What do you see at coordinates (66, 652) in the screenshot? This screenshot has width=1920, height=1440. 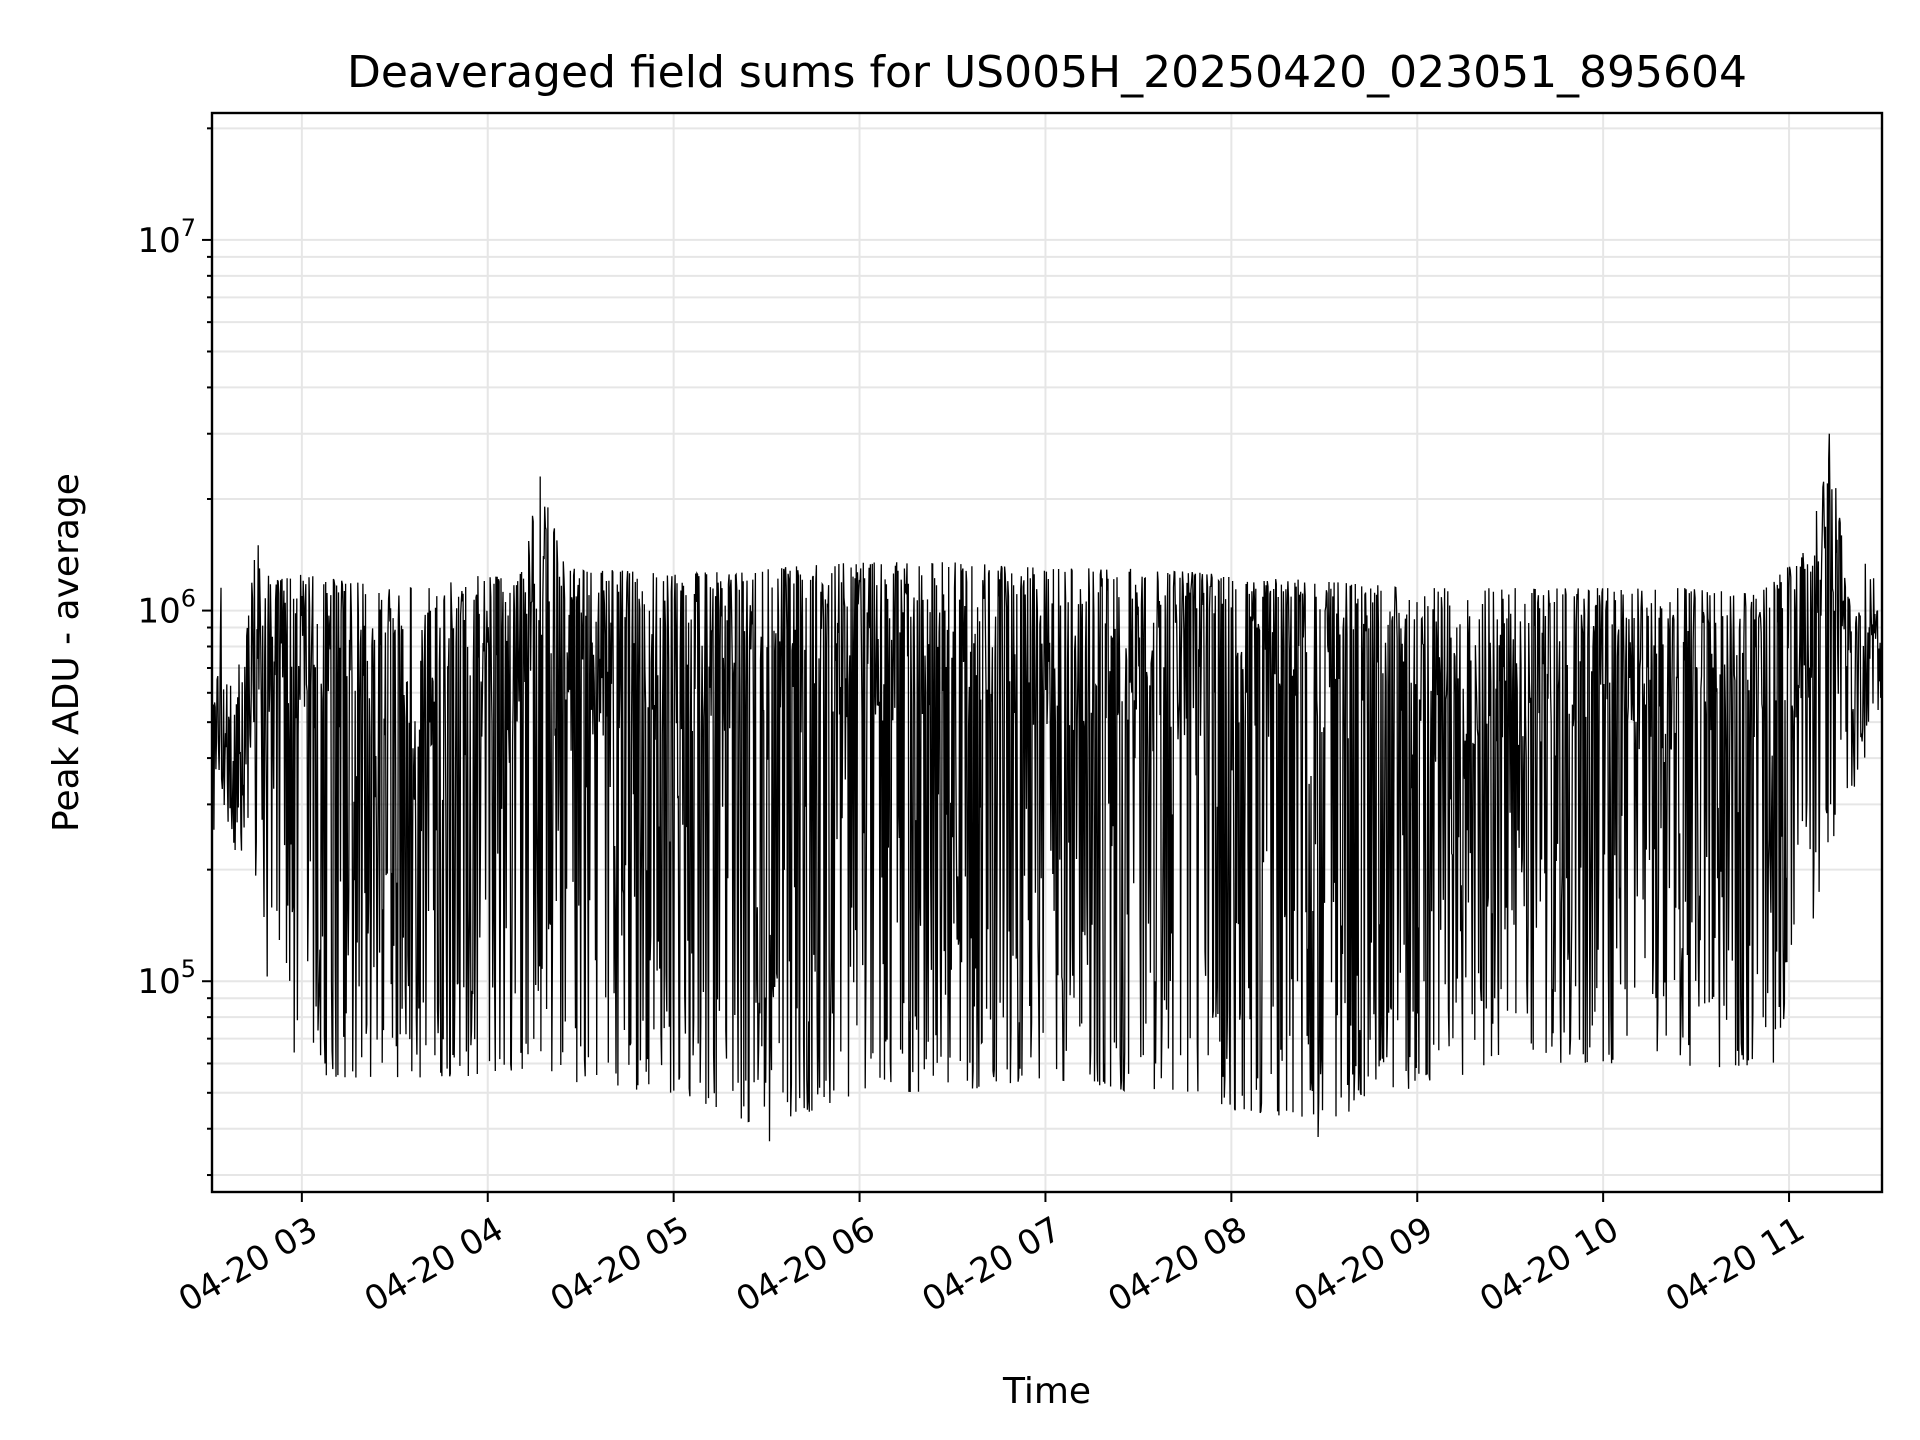 I see `y-axis-label: Peak ADU - average` at bounding box center [66, 652].